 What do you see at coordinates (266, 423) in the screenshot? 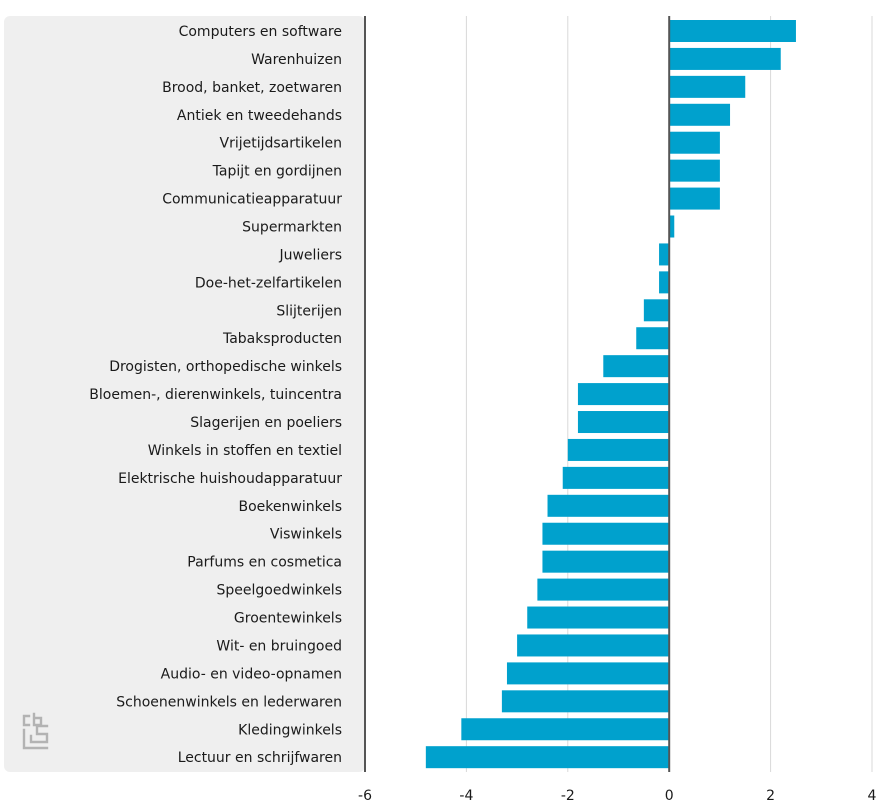
I see `category-label: Slagerijen en poeliers` at bounding box center [266, 423].